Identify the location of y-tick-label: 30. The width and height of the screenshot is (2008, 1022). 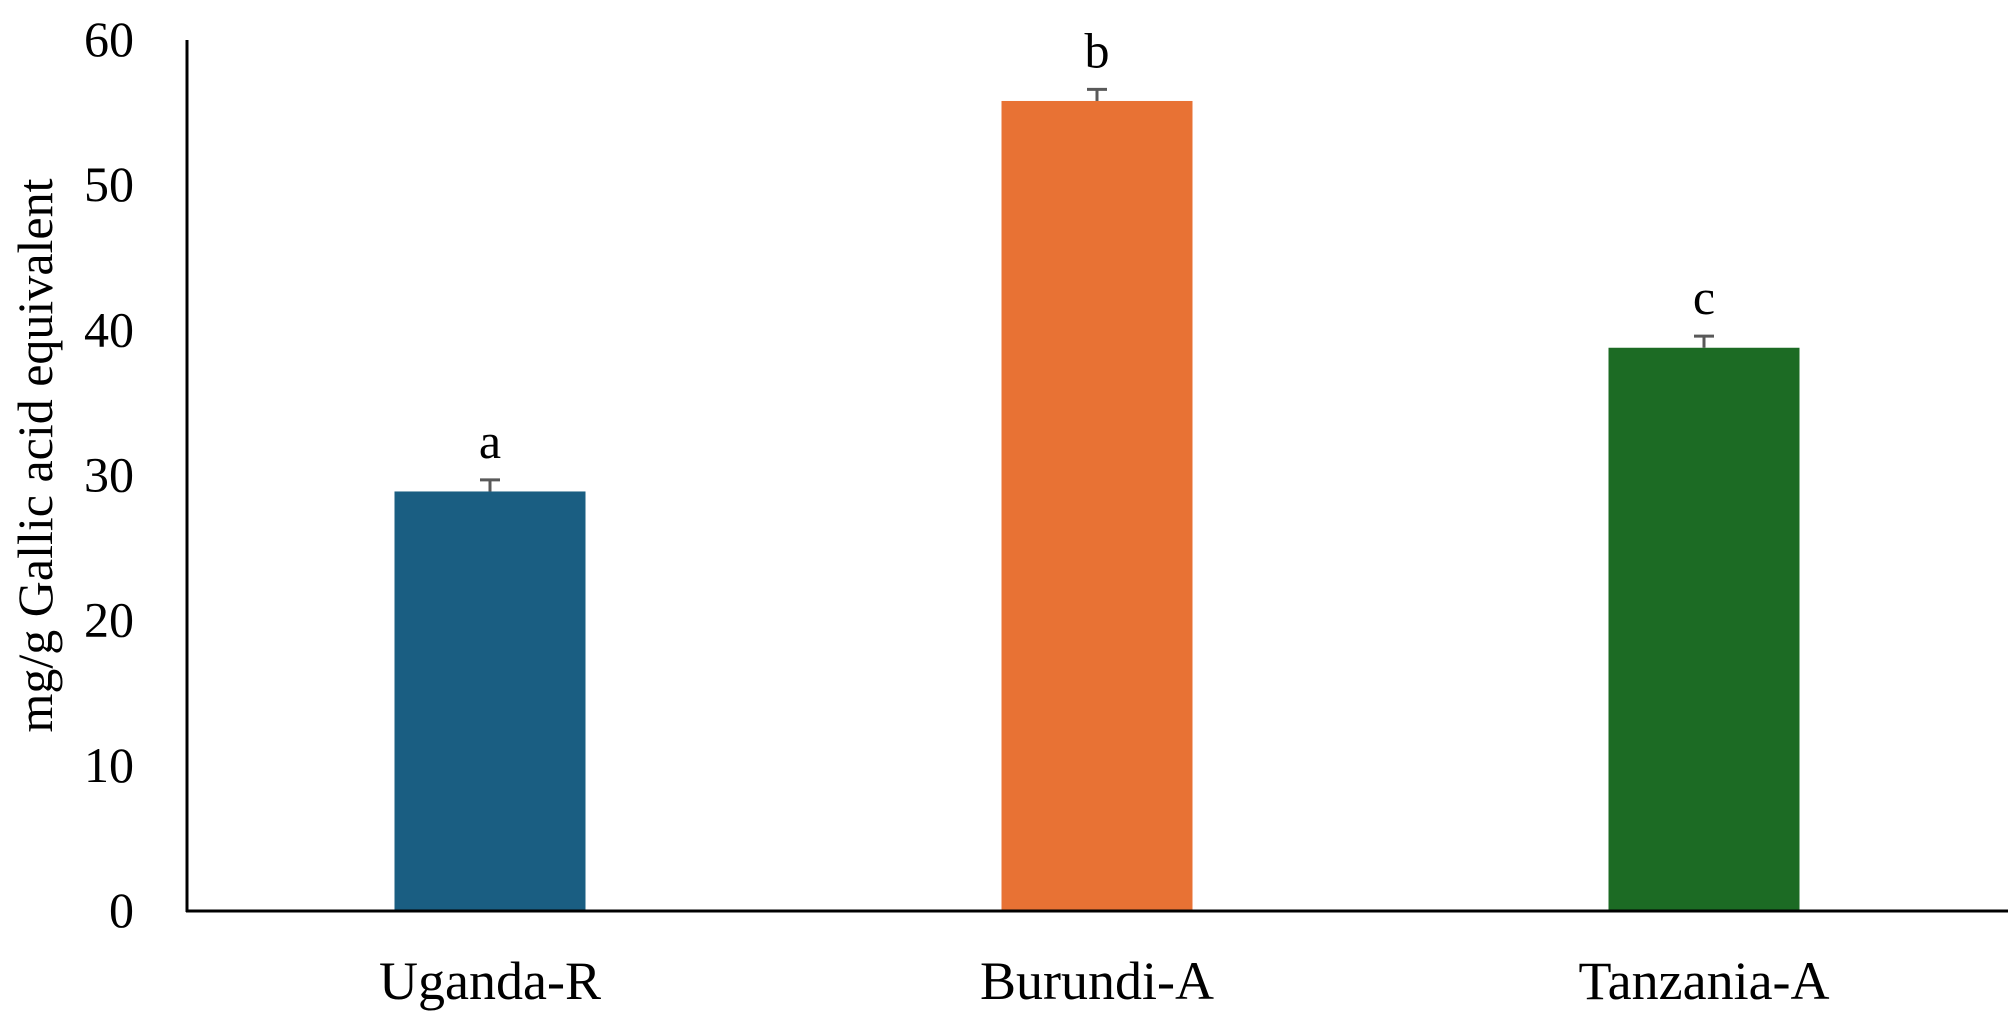
(109, 475).